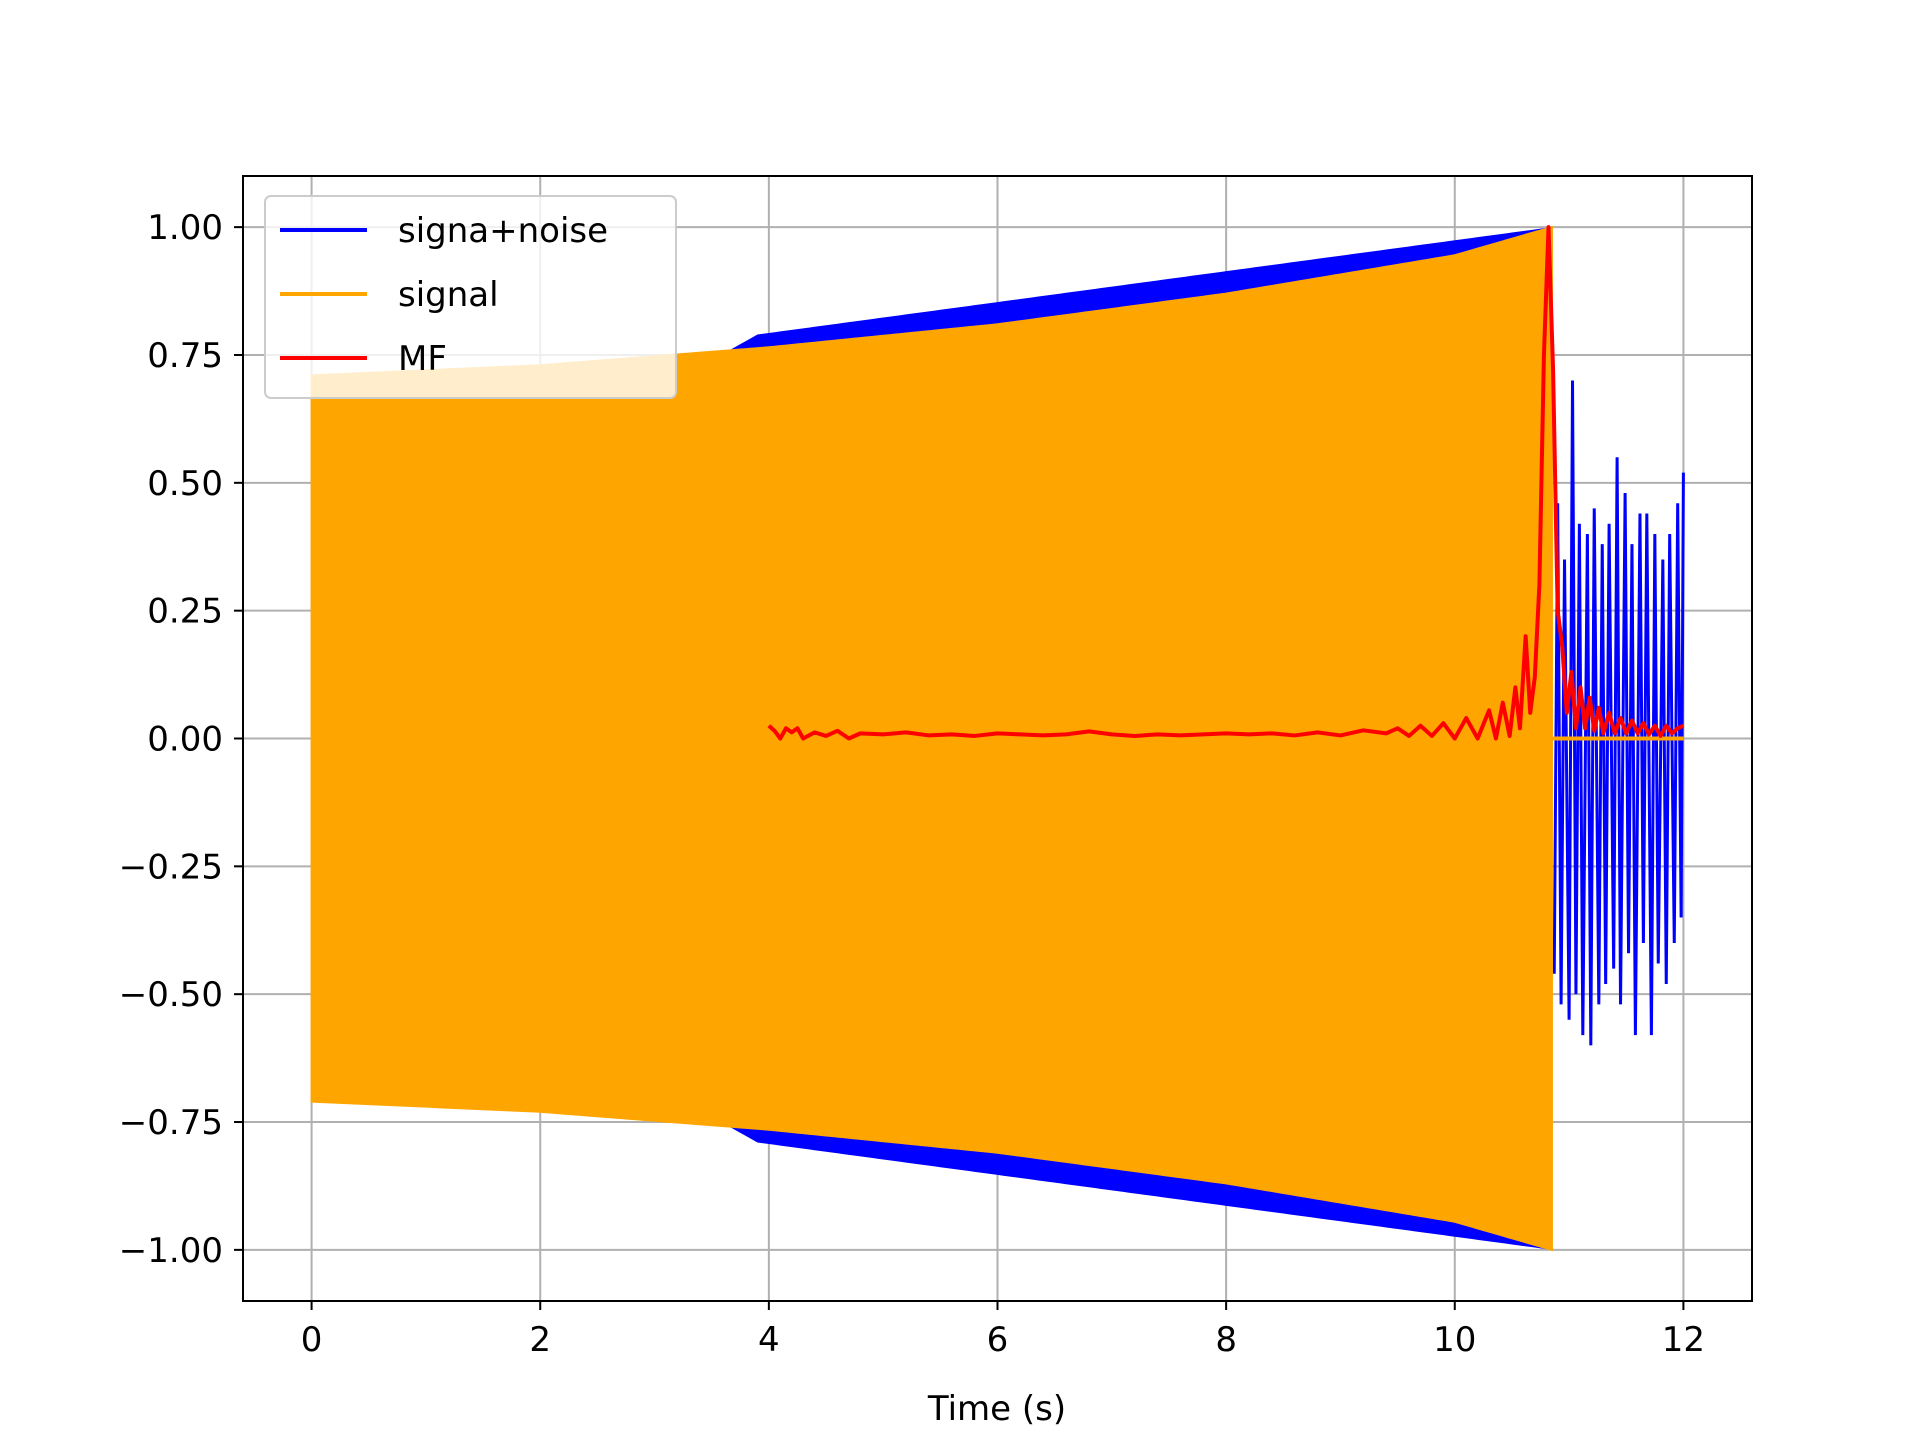  I want to click on x-axis: 0 2 4 6 8 10 12, so click(1003, 1330).